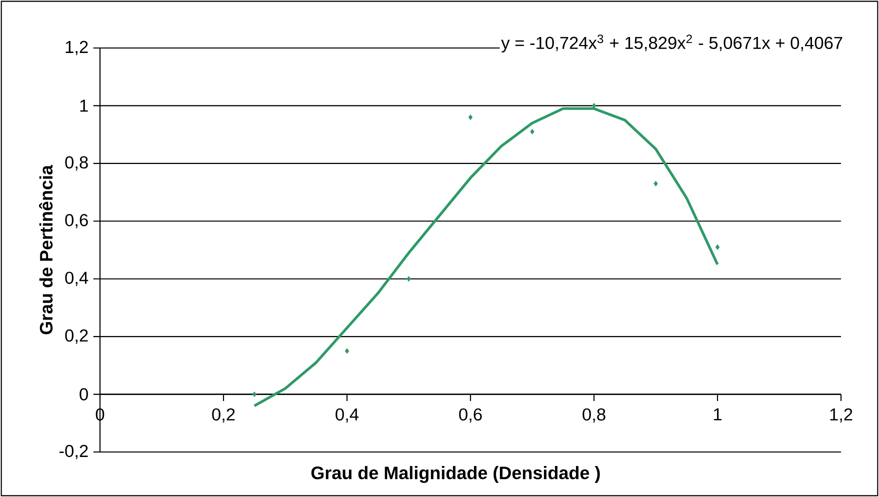 This screenshot has height=497, width=879. What do you see at coordinates (46, 249) in the screenshot?
I see `y-axis-title: Grau de Pertinência` at bounding box center [46, 249].